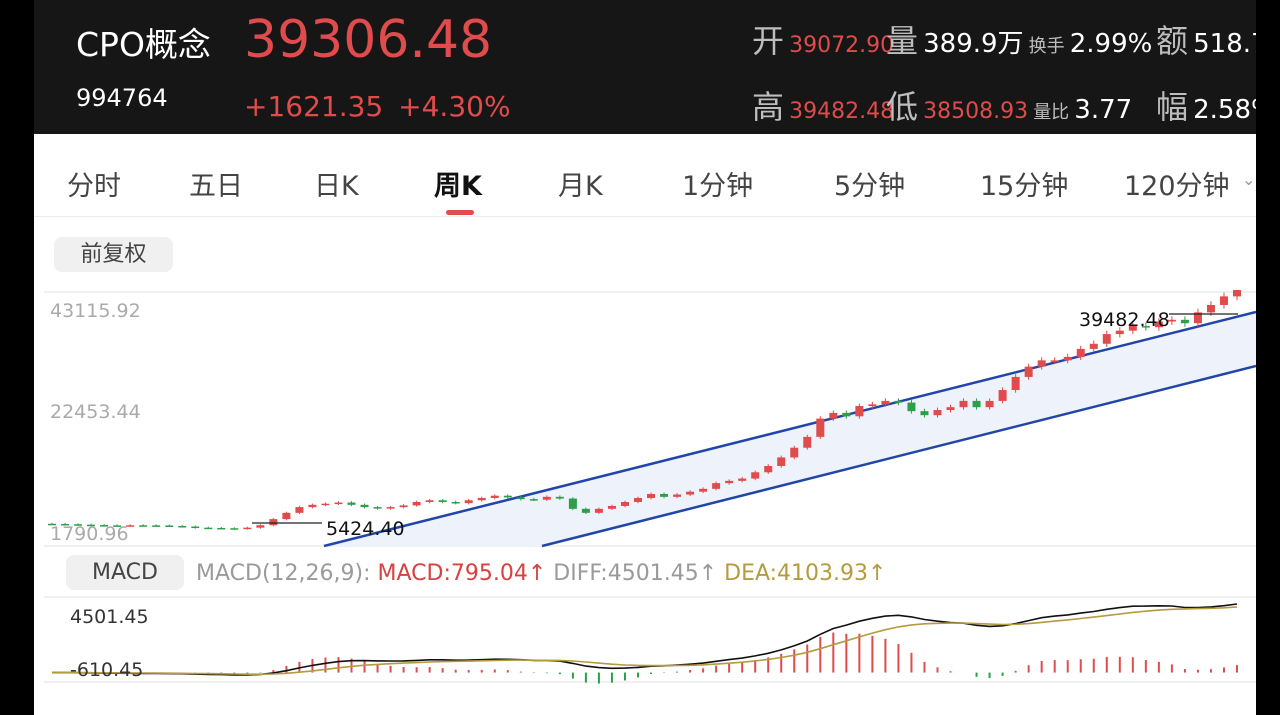 The image size is (1280, 715). I want to click on change-amount: +1621.35, so click(314, 106).